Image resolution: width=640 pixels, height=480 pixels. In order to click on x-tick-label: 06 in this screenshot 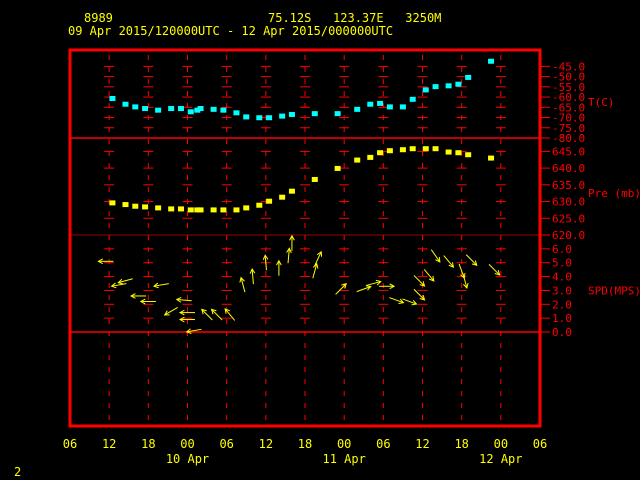, I will do `click(540, 444)`.